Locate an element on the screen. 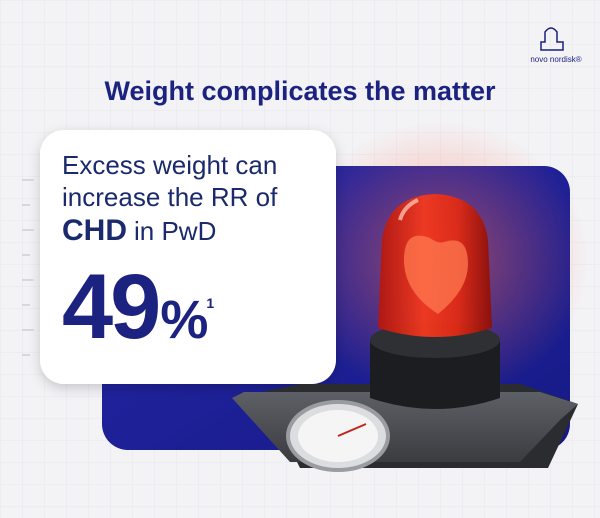  logo: novo nordisk® is located at coordinates (556, 45).